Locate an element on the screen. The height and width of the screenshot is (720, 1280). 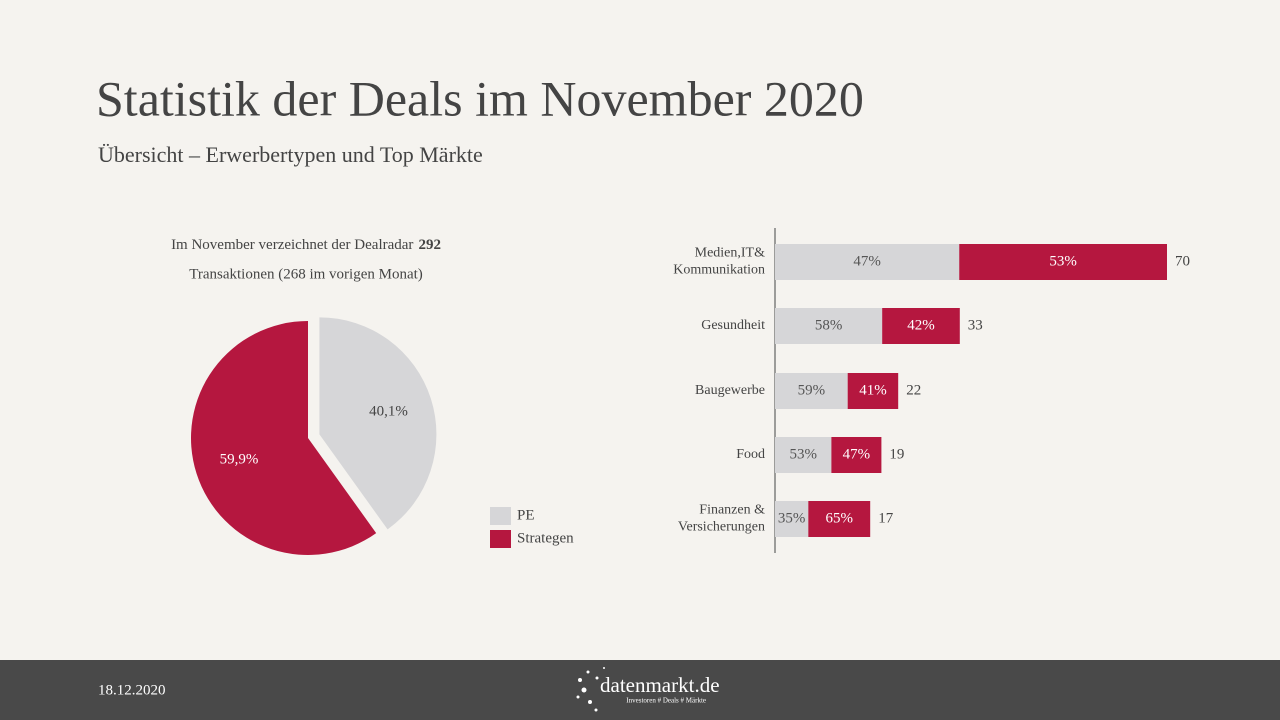
legend-label: Strategen is located at coordinates (545, 538).